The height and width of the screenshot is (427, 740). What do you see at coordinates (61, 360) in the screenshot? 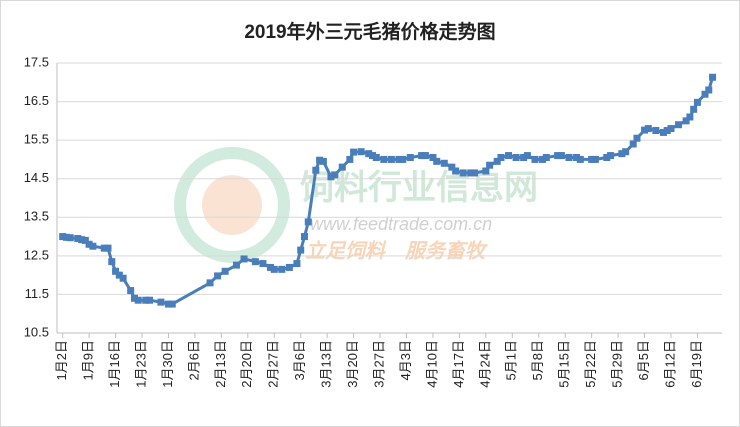
I see `x-tick-label: 1月2日` at bounding box center [61, 360].